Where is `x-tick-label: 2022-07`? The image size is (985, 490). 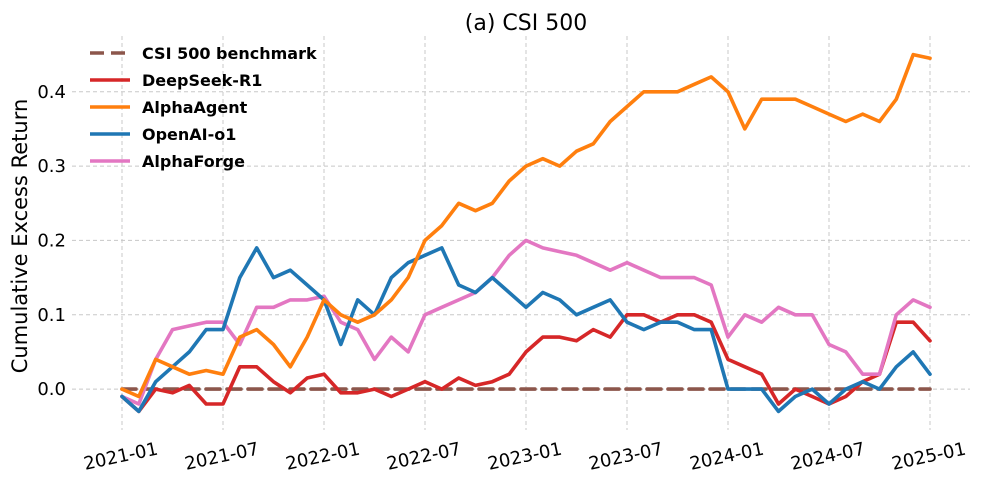 x-tick-label: 2022-07 is located at coordinates (424, 457).